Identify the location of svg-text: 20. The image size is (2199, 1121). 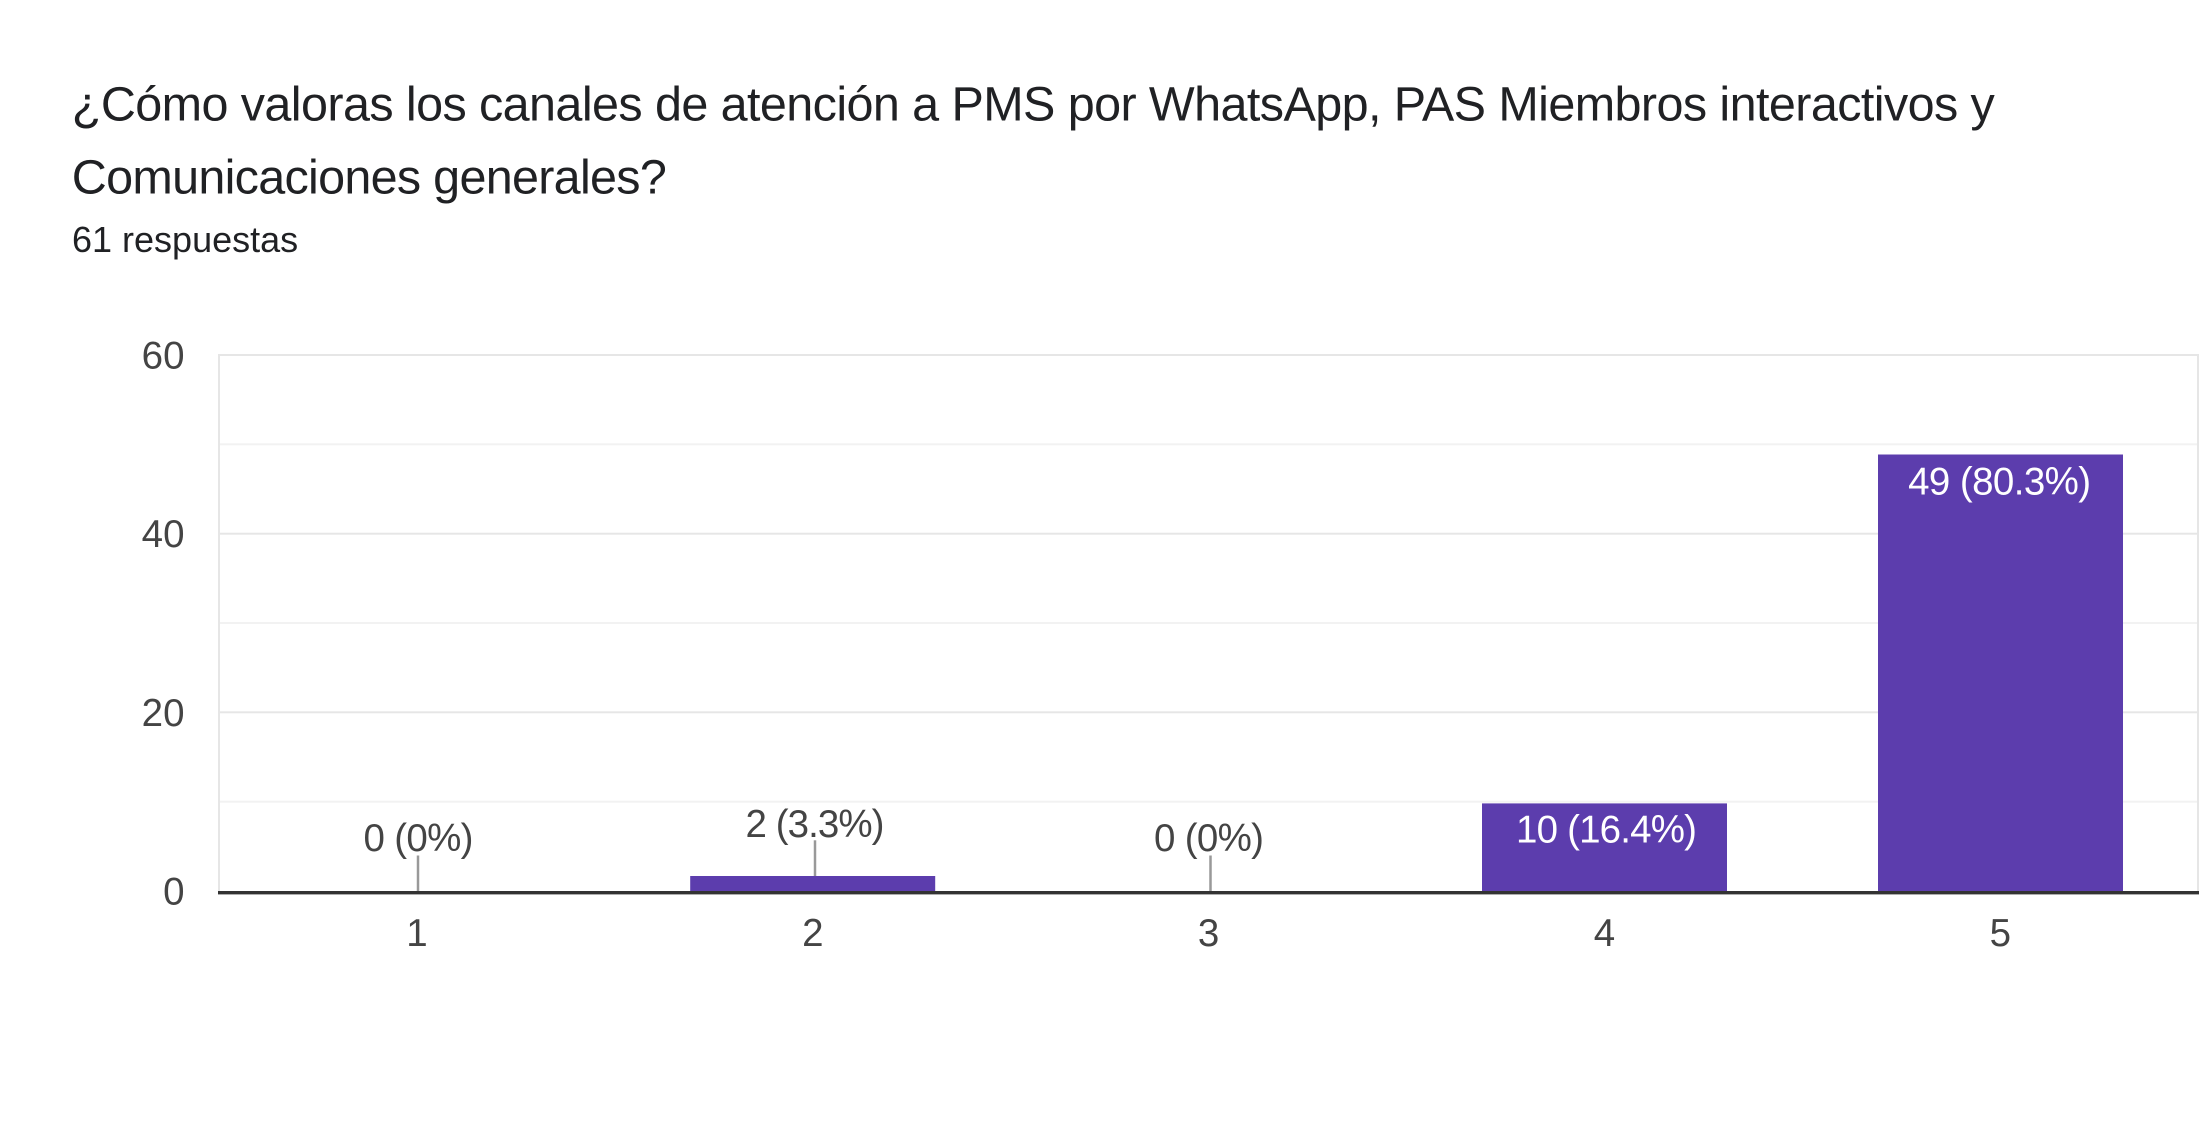
(163, 713).